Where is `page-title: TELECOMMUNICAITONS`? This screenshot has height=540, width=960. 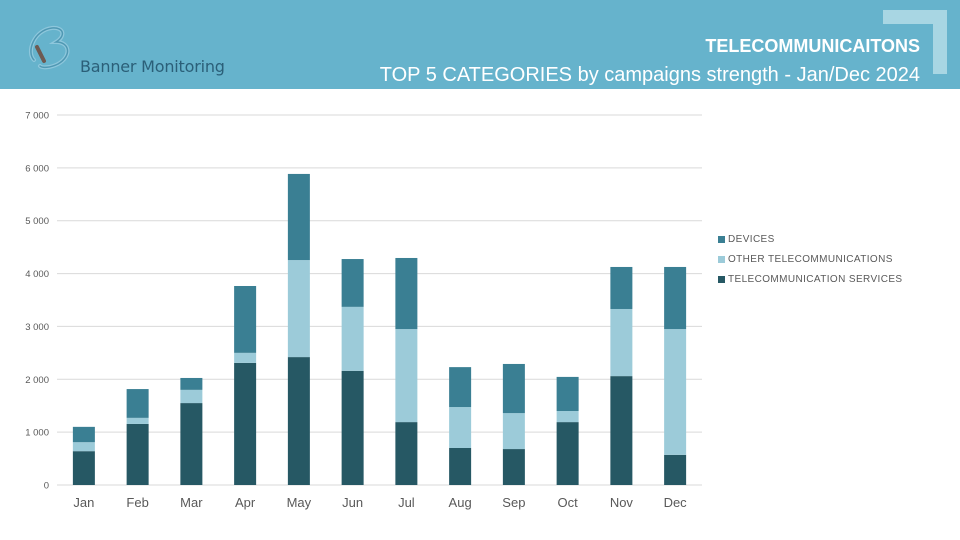
page-title: TELECOMMUNICAITONS is located at coordinates (812, 46).